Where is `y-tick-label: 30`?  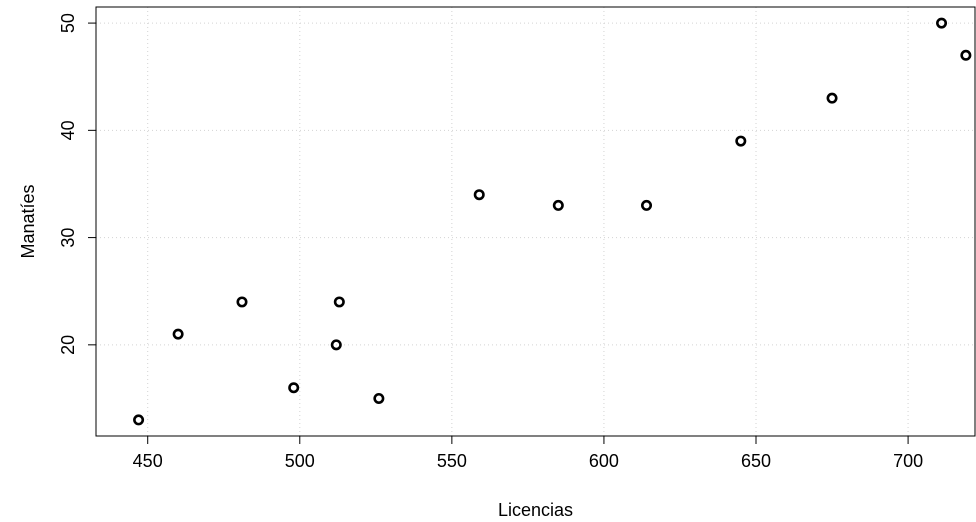 y-tick-label: 30 is located at coordinates (68, 238).